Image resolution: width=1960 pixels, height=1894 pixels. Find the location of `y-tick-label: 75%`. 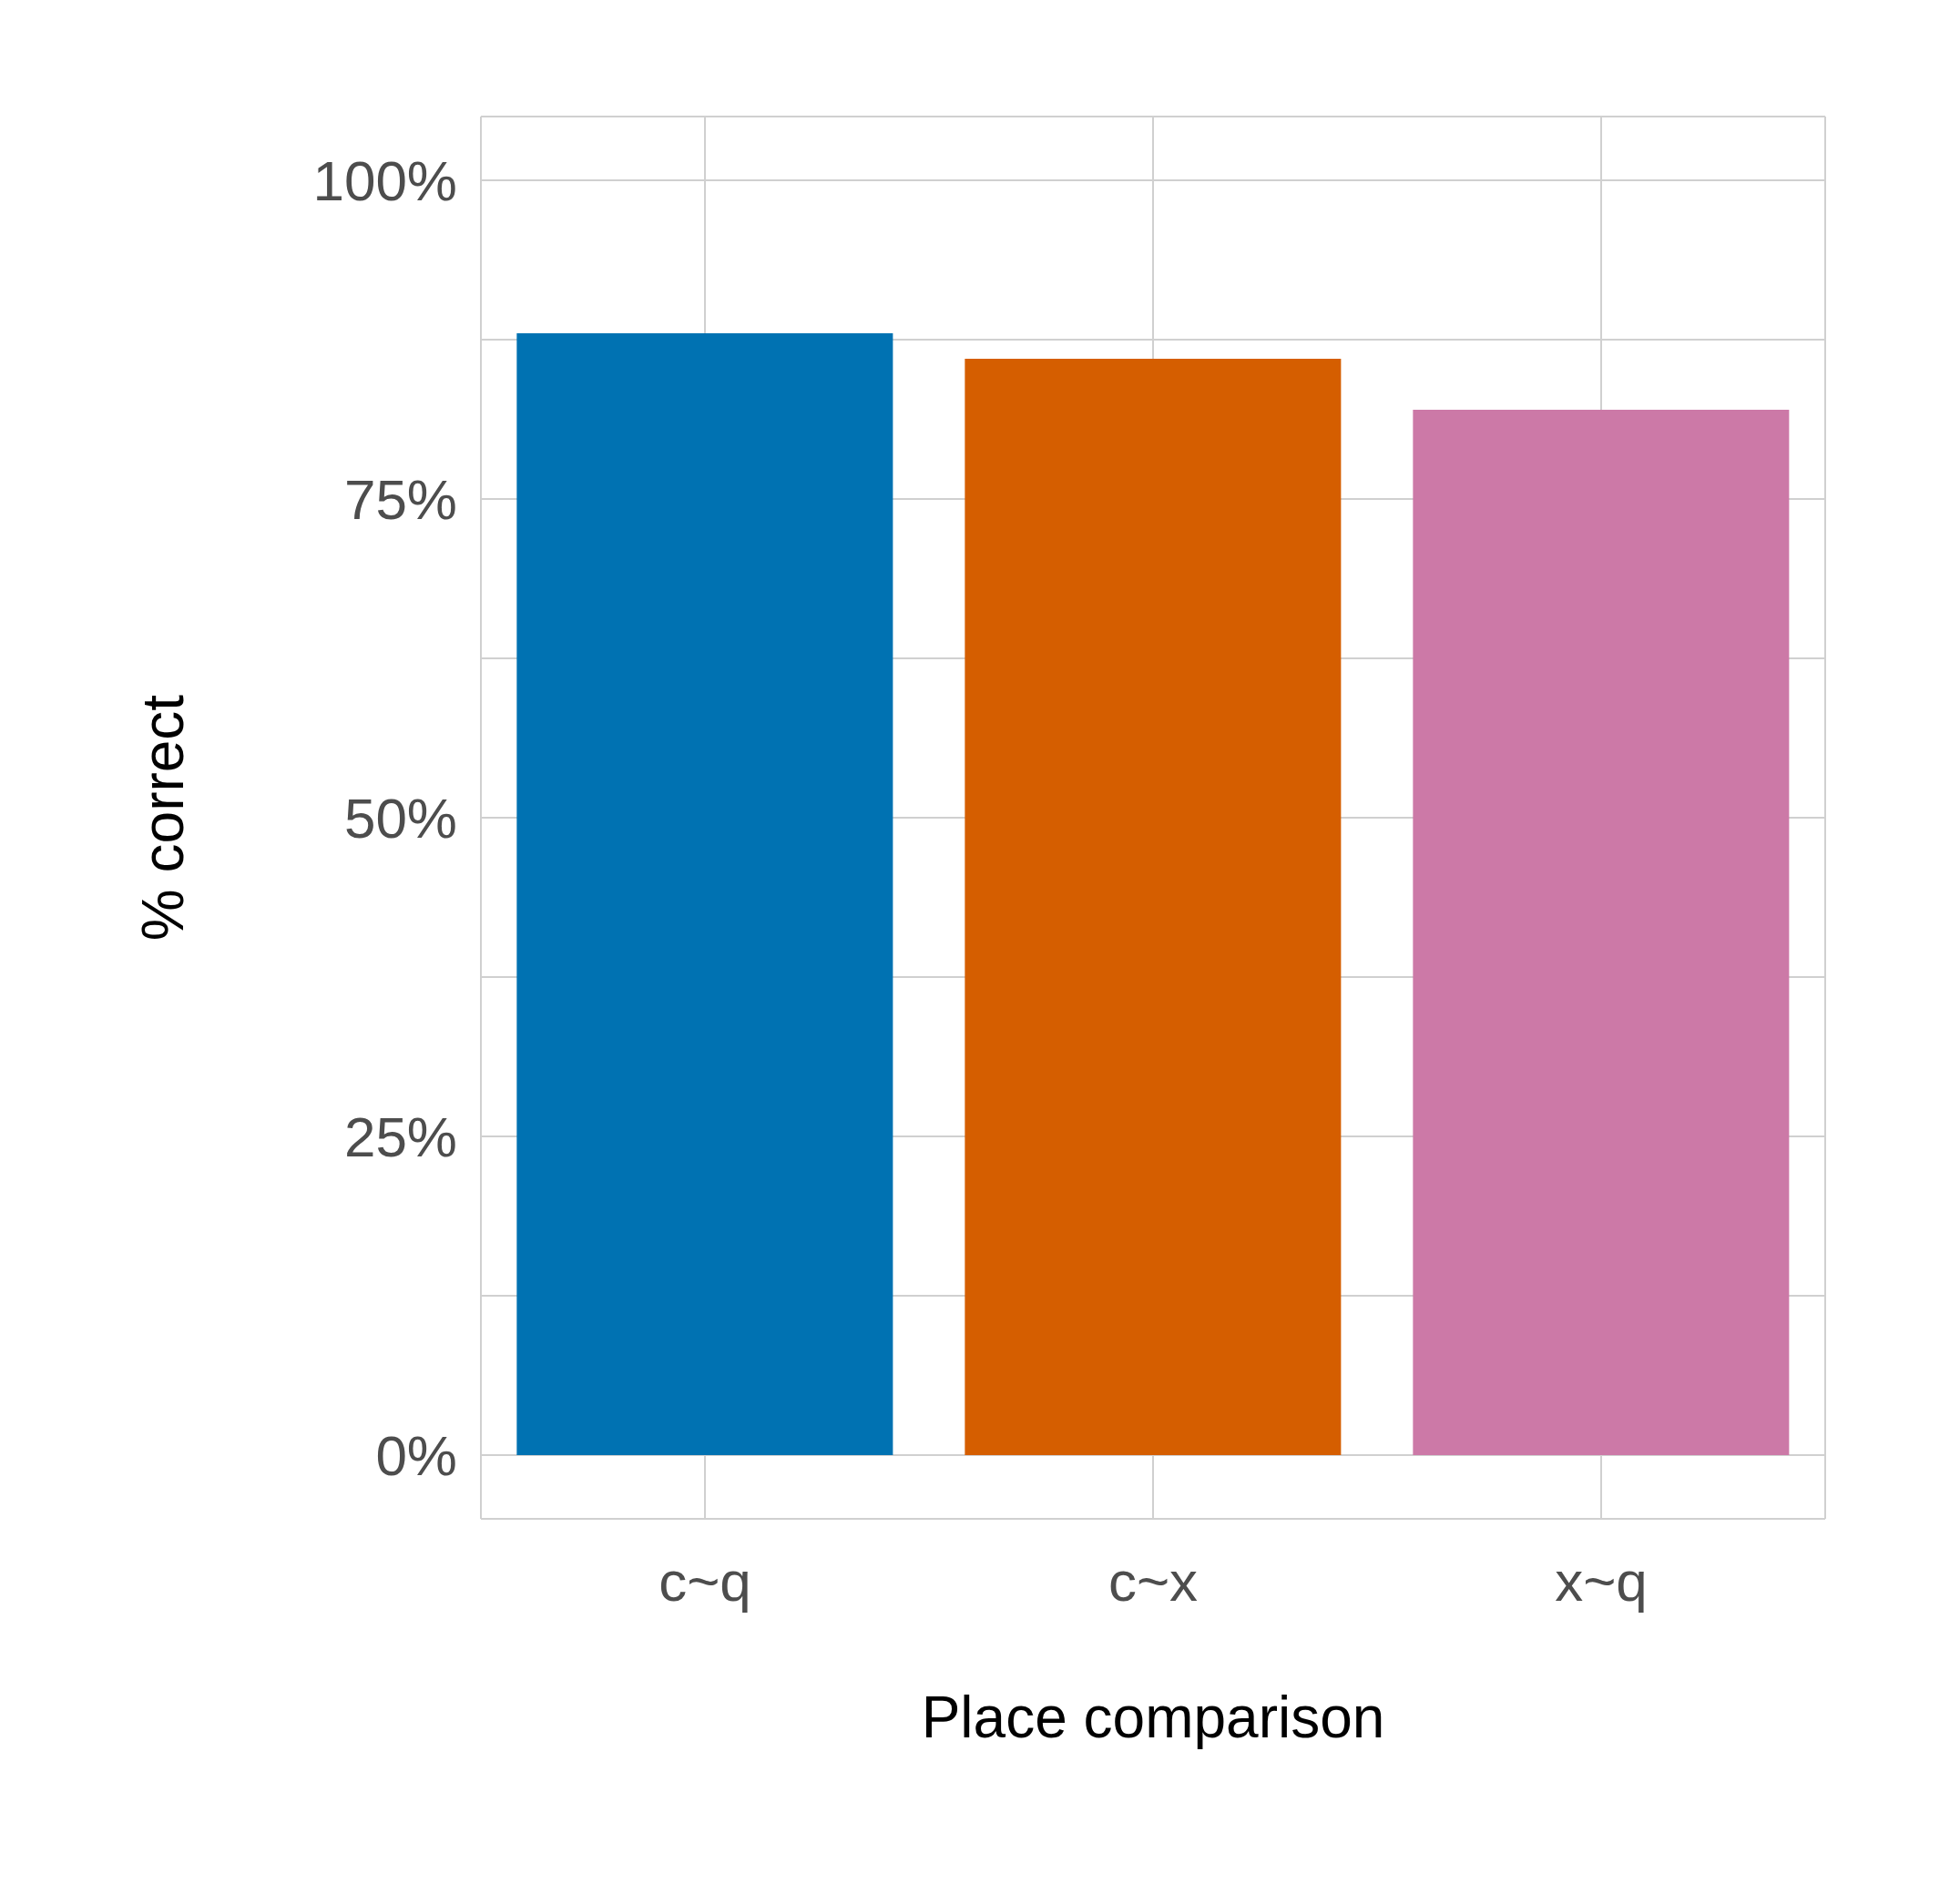

y-tick-label: 75% is located at coordinates (400, 500).